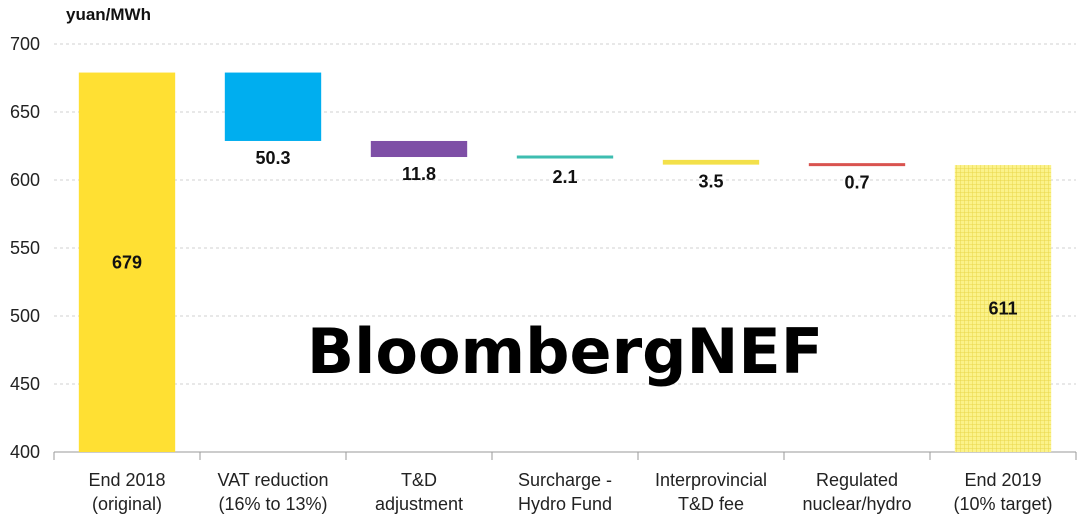 The height and width of the screenshot is (518, 1080). I want to click on x-category-label: Surcharge -, so click(565, 480).